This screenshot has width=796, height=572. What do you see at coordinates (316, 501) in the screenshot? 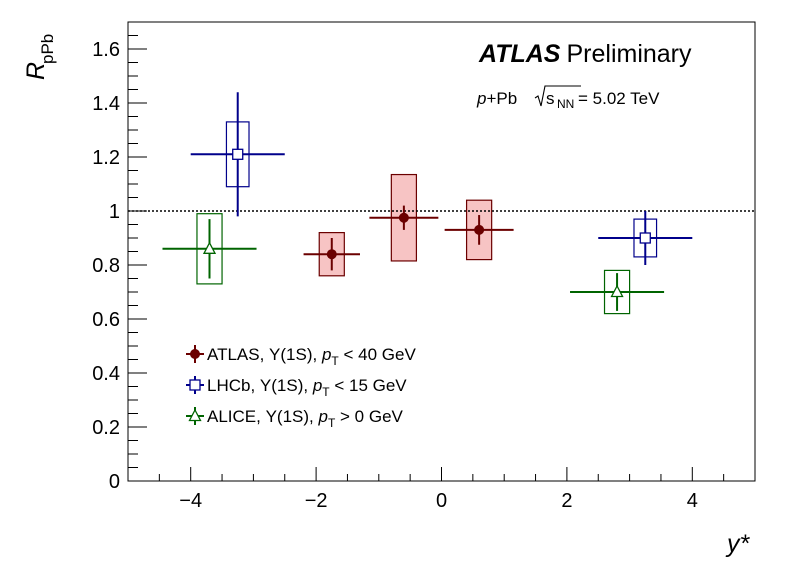
I see `x-tick-label: −2` at bounding box center [316, 501].